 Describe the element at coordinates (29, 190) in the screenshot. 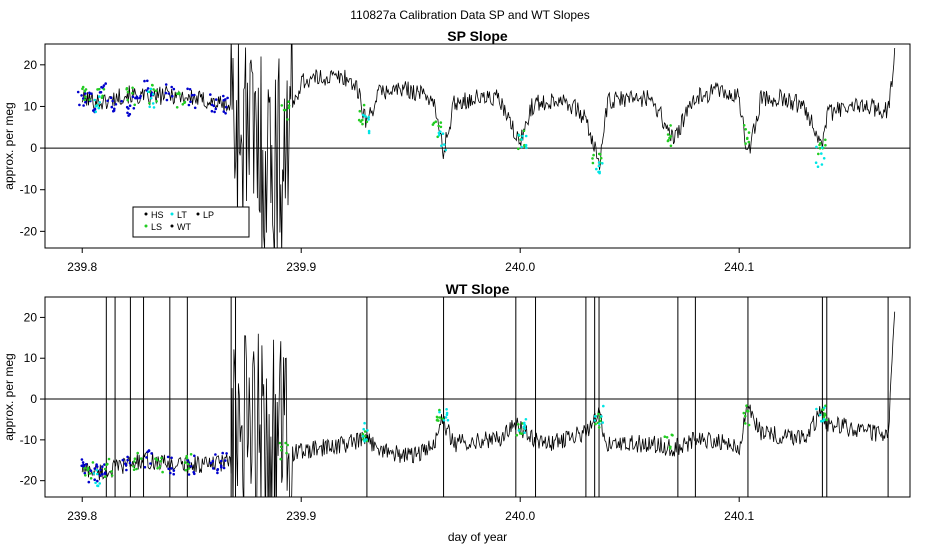

I see `y-tick-label: -10` at that location.